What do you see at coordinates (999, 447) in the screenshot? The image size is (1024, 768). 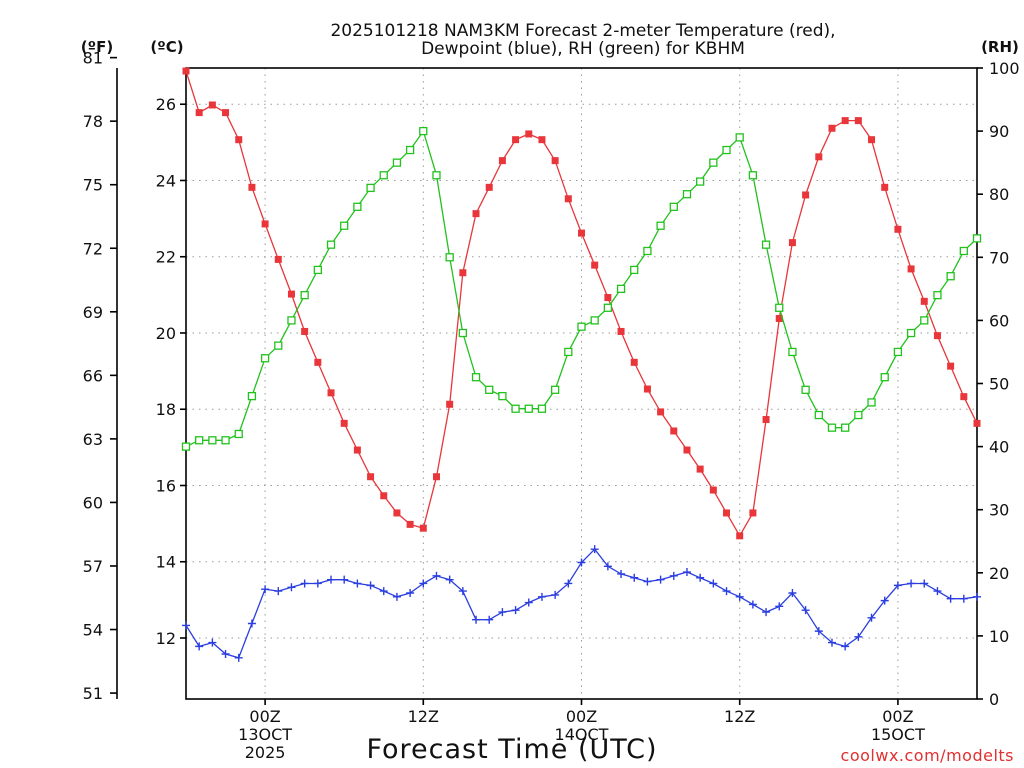 I see `rh-tick-label: 40` at bounding box center [999, 447].